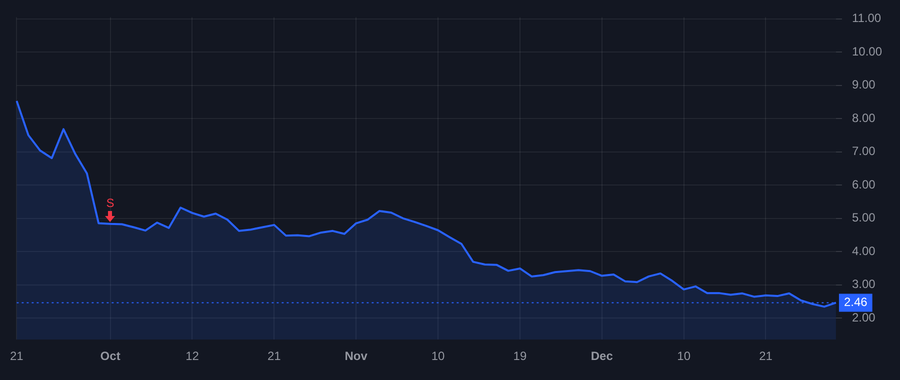 This screenshot has height=380, width=900. I want to click on x-tick-label: 12, so click(193, 356).